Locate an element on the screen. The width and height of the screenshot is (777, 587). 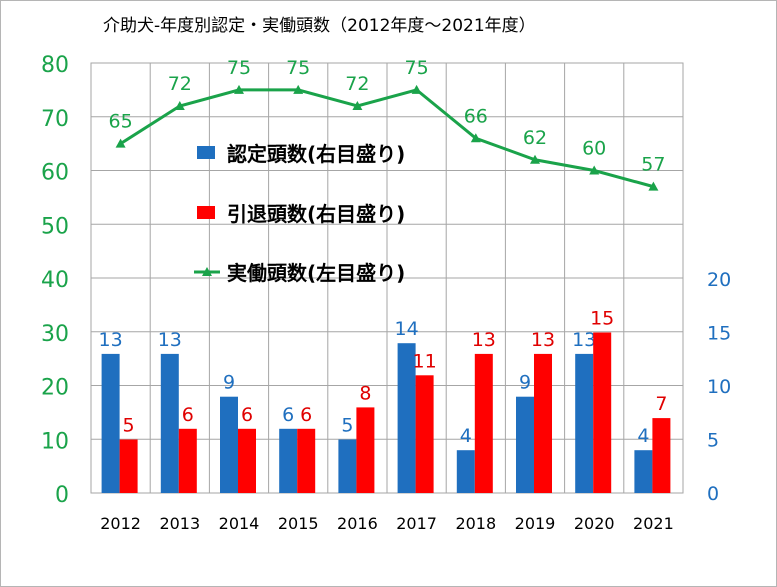
legend-label: 認定頭数(右目盛り) is located at coordinates (316, 154).